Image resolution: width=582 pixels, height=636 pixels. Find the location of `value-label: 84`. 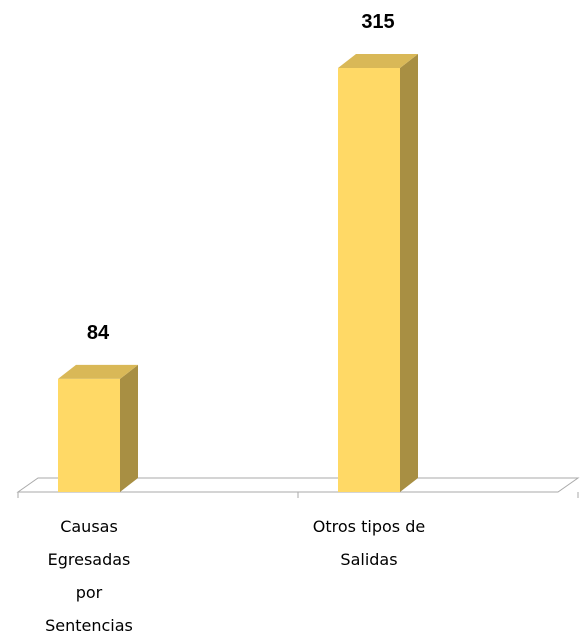

value-label: 84 is located at coordinates (98, 333).